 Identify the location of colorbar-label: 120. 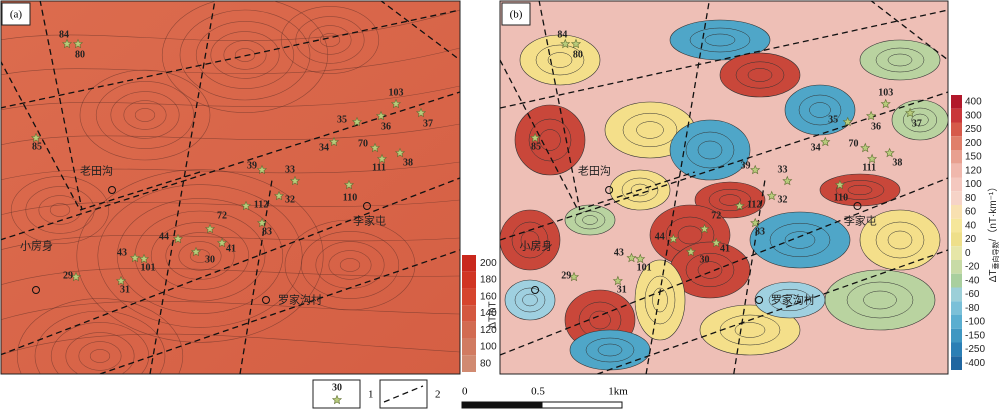
(488, 330).